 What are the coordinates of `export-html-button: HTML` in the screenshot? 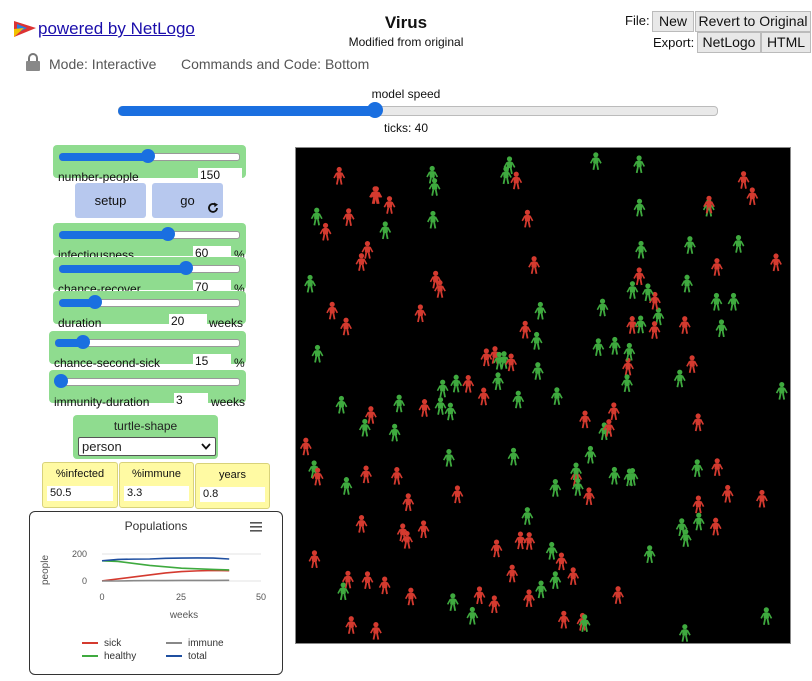 It's located at (786, 42).